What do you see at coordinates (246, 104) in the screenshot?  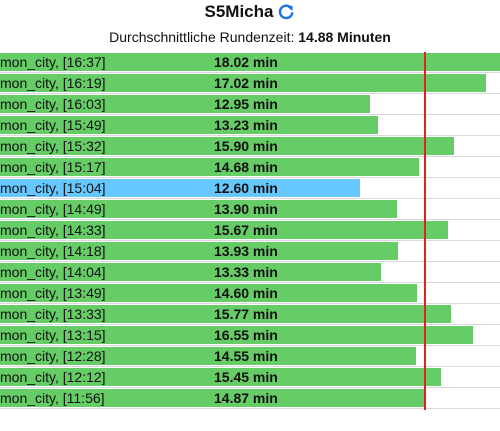 I see `lap-time: 12.95 min` at bounding box center [246, 104].